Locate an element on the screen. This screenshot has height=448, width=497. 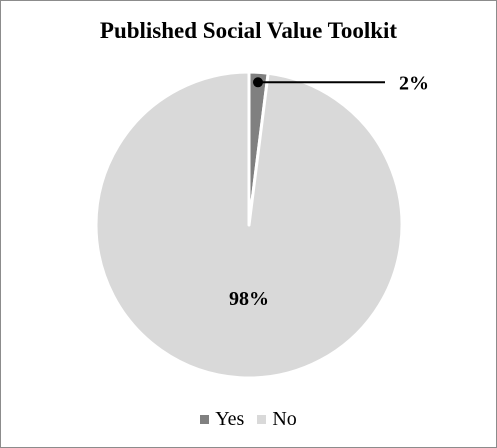
legend-item-yes: Yes is located at coordinates (222, 419).